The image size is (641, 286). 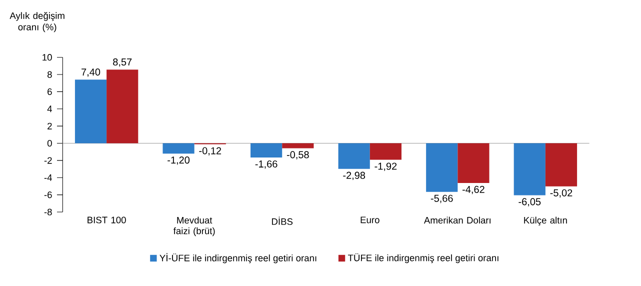 I want to click on x-tick-label: BIST 100, so click(x=107, y=220).